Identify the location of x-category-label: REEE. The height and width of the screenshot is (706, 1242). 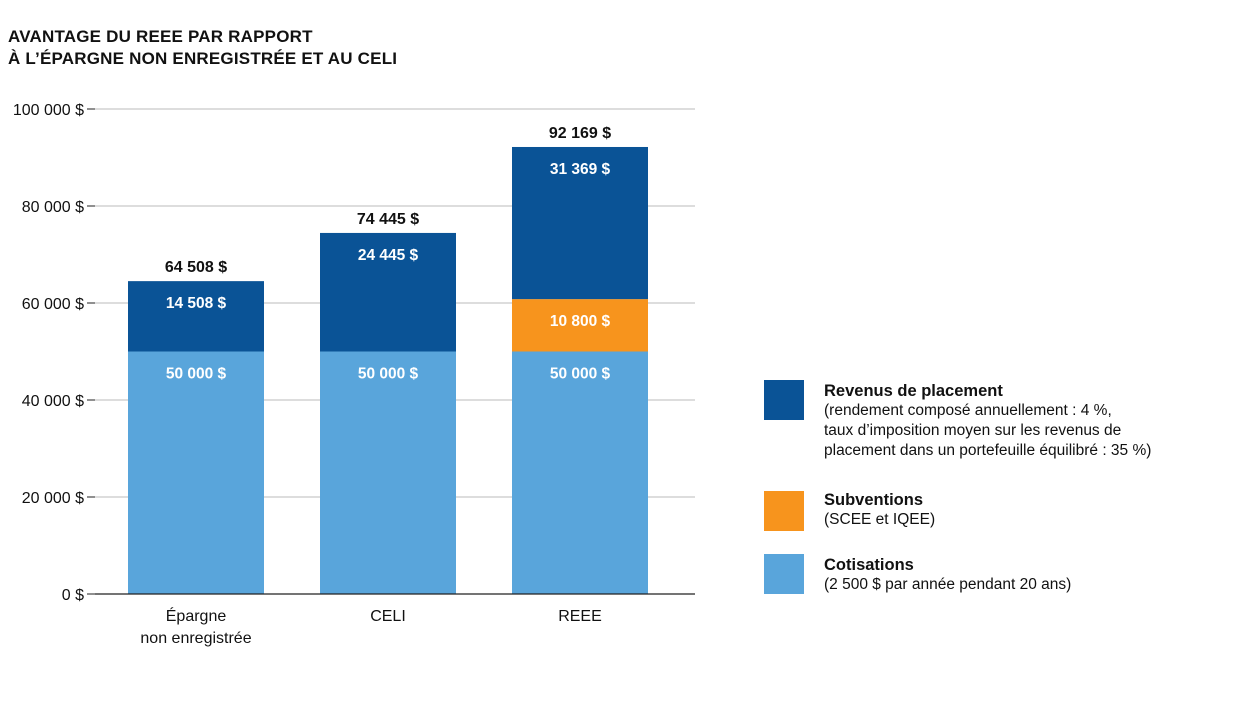
(580, 616).